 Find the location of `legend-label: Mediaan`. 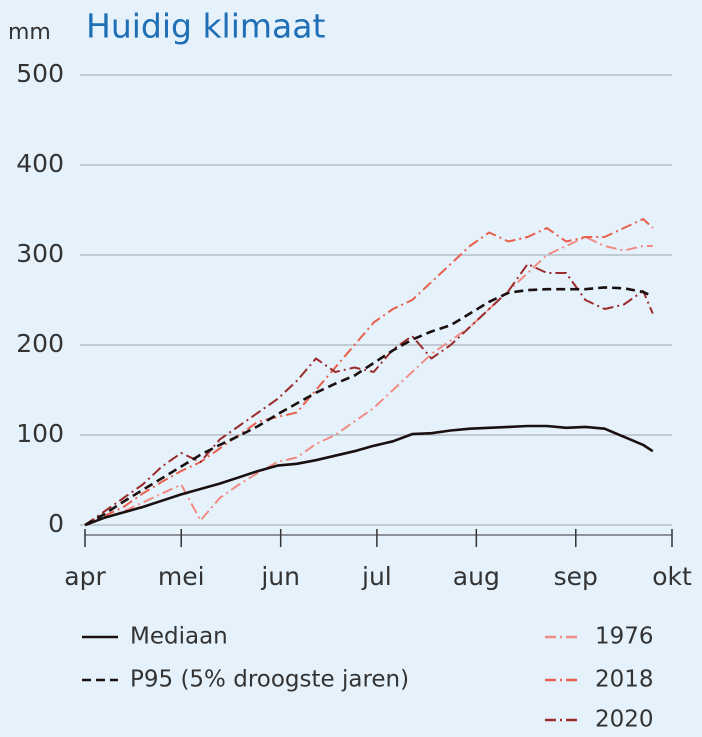

legend-label: Mediaan is located at coordinates (179, 637).